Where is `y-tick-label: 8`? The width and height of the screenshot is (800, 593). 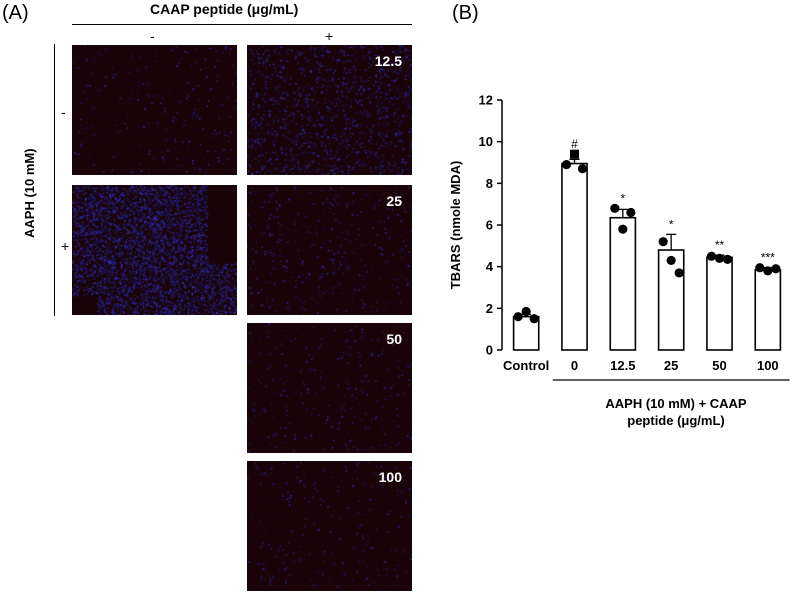
y-tick-label: 8 is located at coordinates (489, 183).